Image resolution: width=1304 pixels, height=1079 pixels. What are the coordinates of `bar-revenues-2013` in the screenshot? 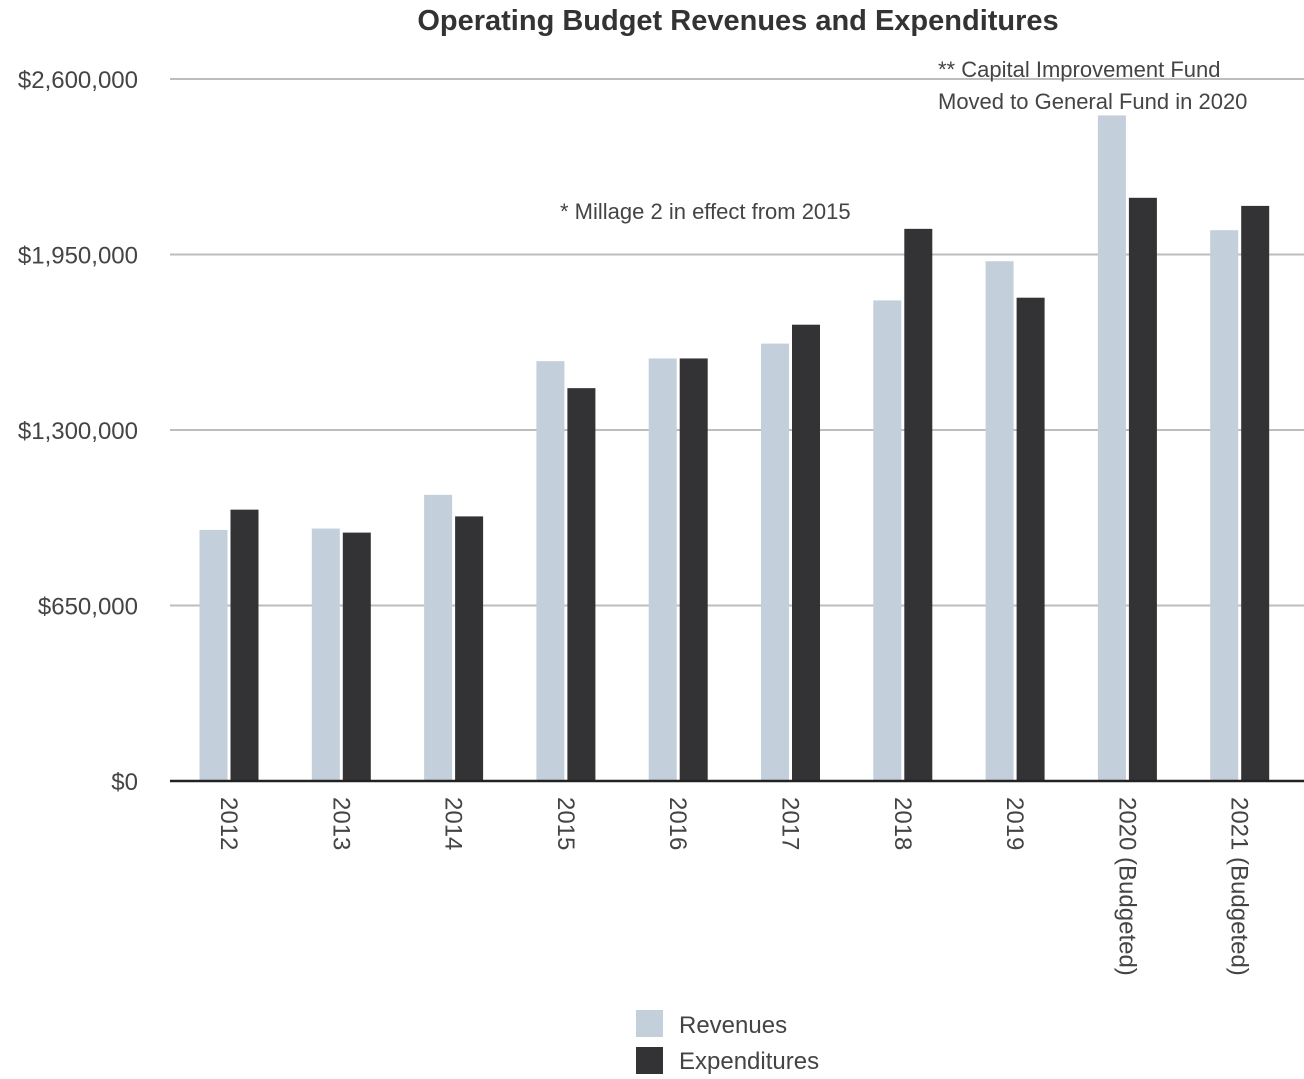 It's located at (325, 654).